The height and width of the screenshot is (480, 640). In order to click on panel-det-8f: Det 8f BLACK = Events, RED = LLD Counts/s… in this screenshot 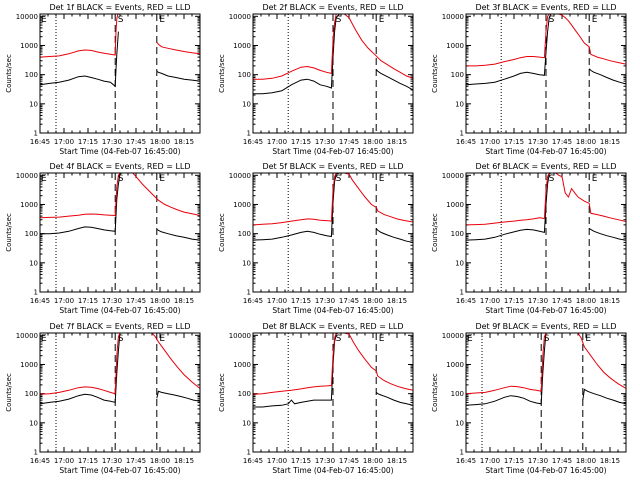, I will do `click(316, 398)`.